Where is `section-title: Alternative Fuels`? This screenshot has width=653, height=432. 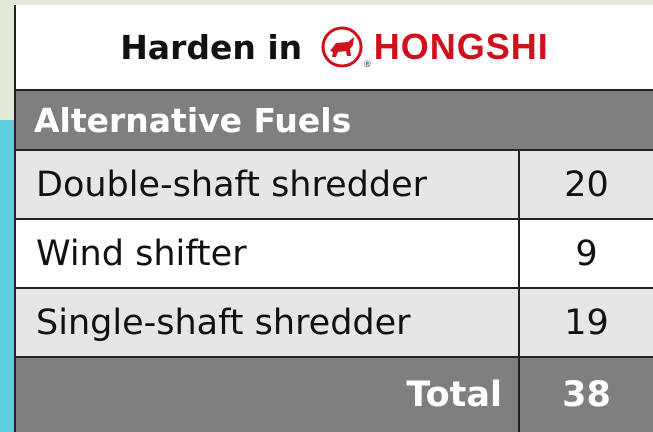 section-title: Alternative Fuels is located at coordinates (193, 120).